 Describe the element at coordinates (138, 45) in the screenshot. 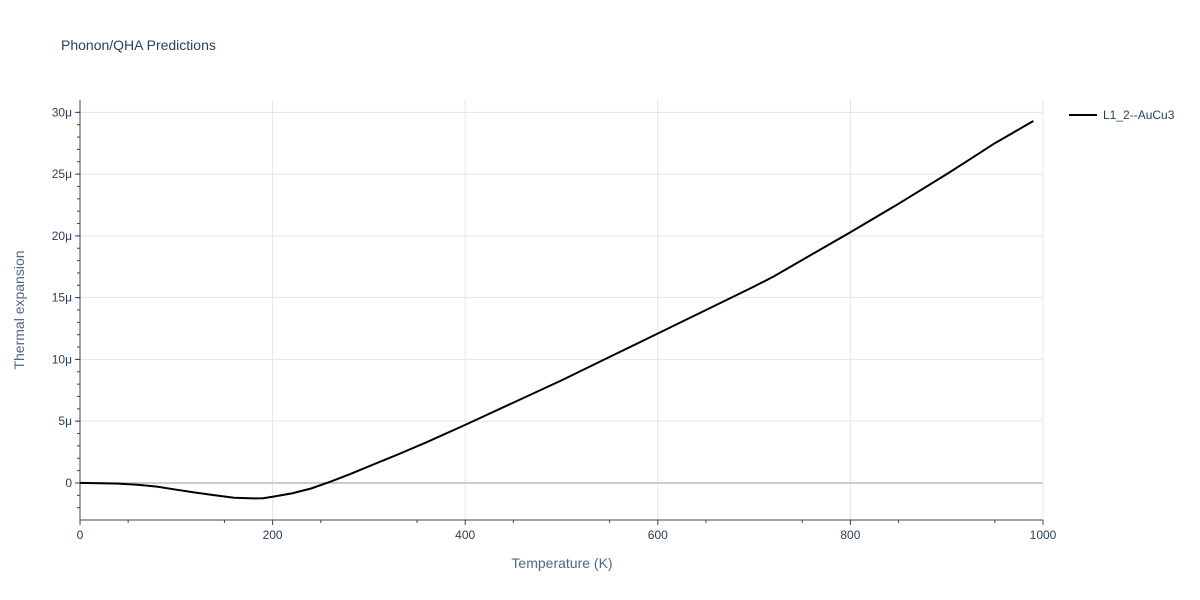

I see `chart-title: Phonon/QHA Predictions` at that location.